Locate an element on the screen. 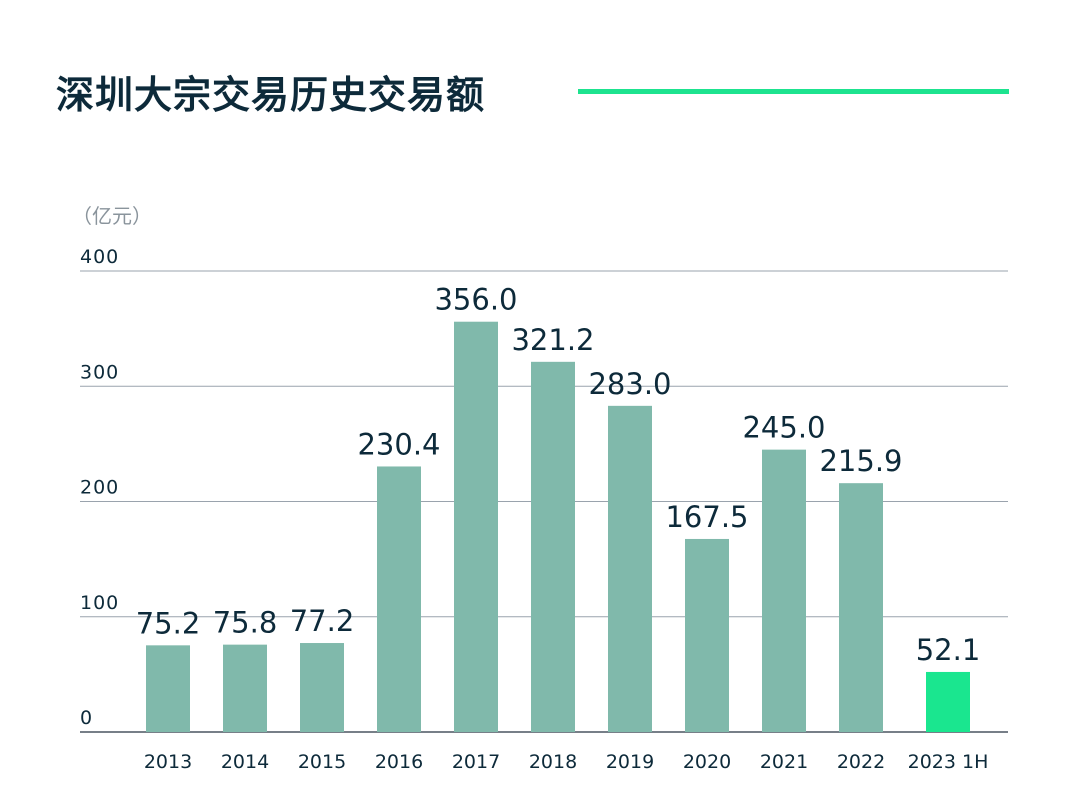  data-label: 283.0 is located at coordinates (629, 384).